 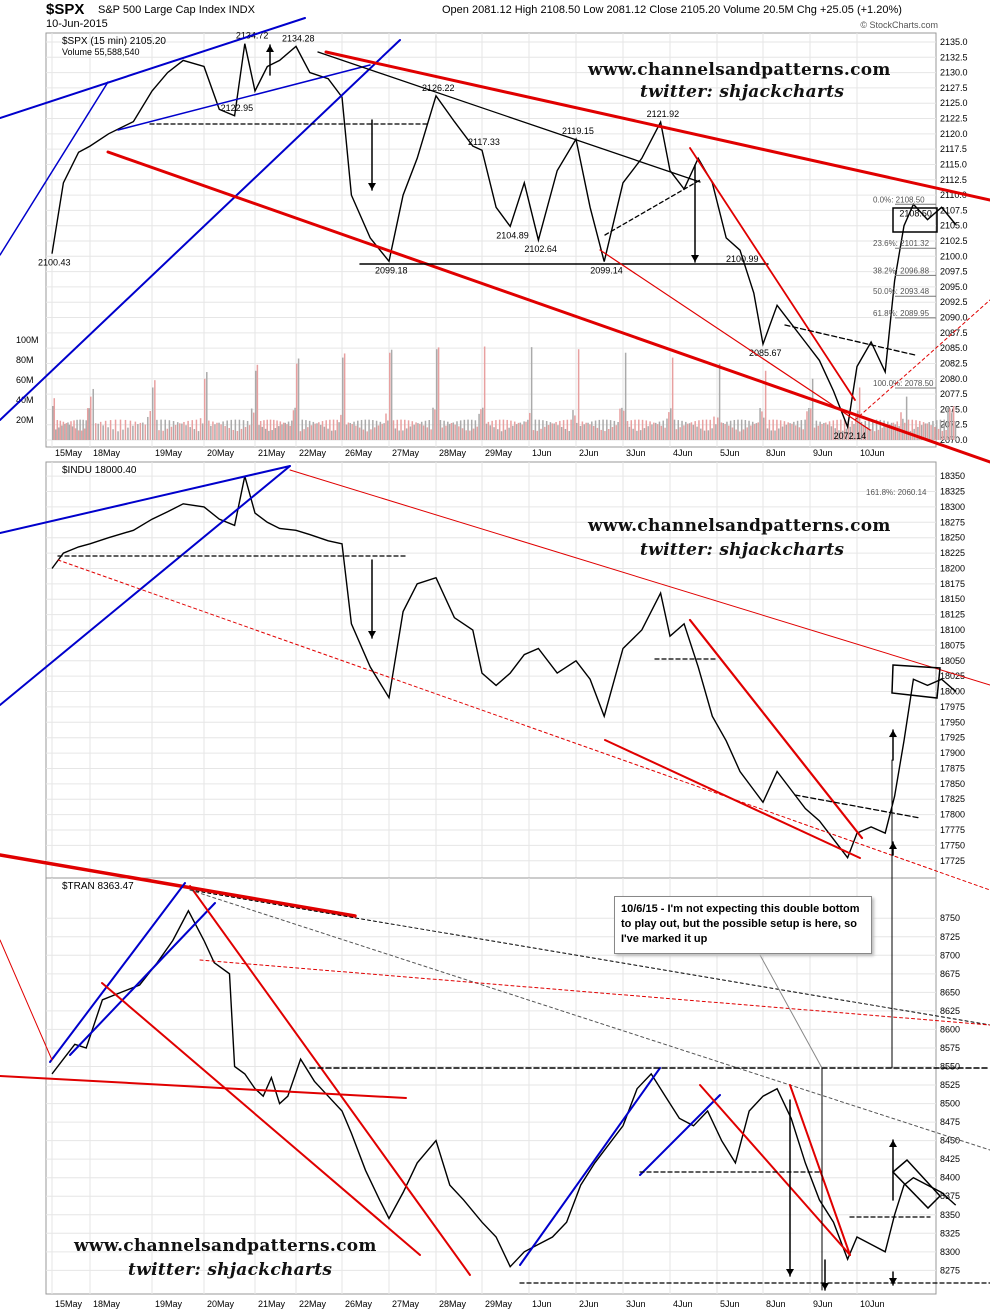 What do you see at coordinates (735, 340) in the screenshot?
I see `spx-red-thin-line` at bounding box center [735, 340].